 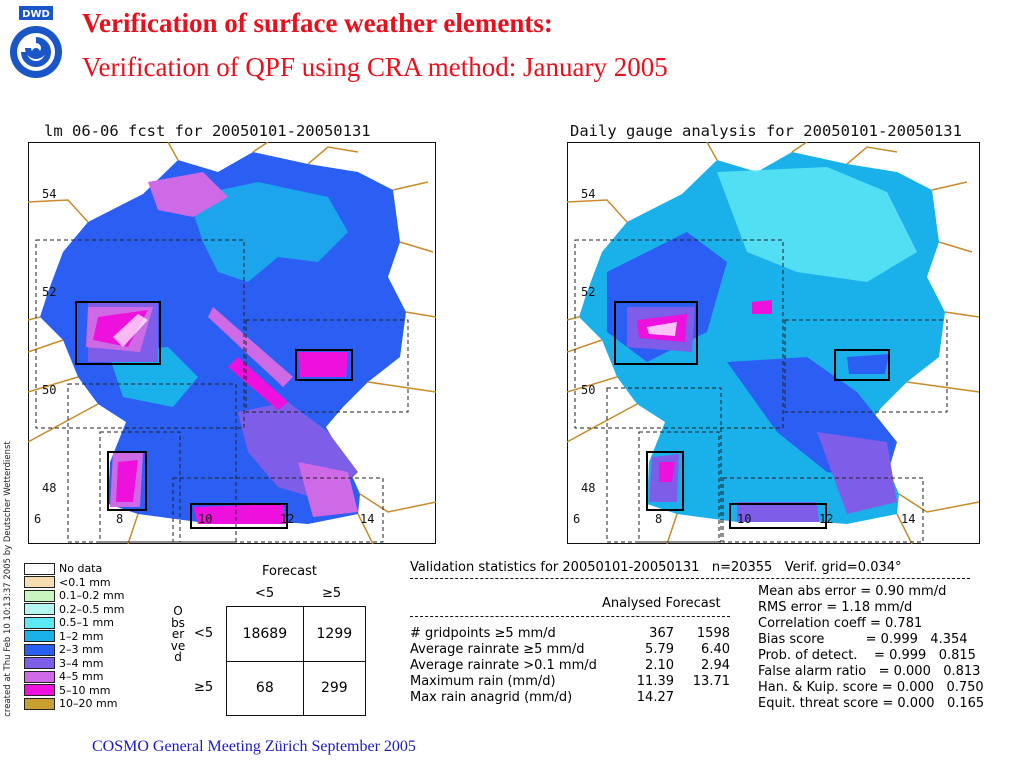 What do you see at coordinates (204, 633) in the screenshot?
I see `row-header-lt5: <5` at bounding box center [204, 633].